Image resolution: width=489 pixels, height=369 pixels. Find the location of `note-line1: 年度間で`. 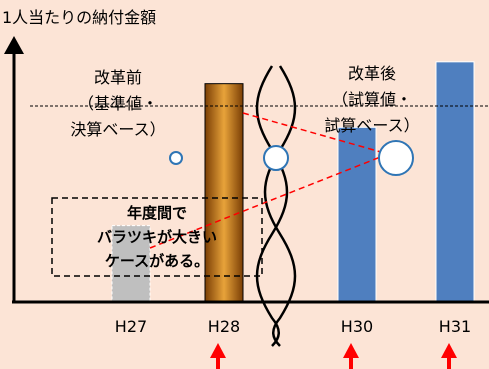

note-line1: 年度間で is located at coordinates (157, 213).